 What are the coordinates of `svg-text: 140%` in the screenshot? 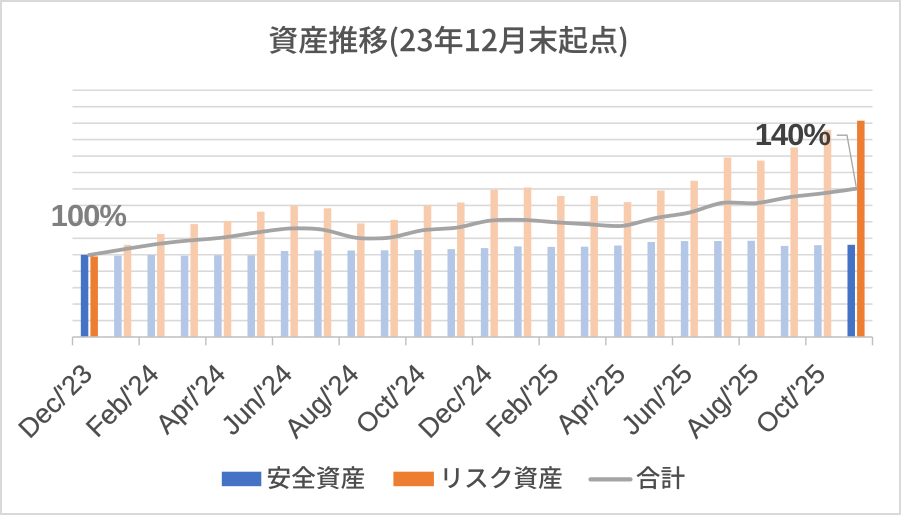 It's located at (793, 134).